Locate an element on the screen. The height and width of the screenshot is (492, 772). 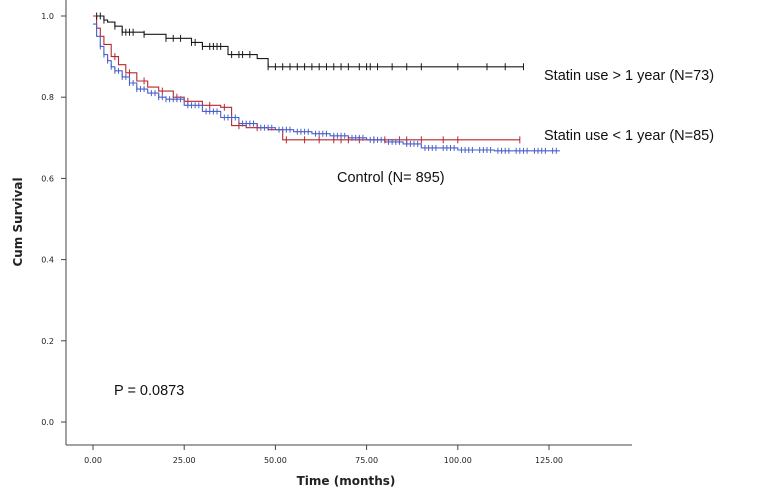
x-tick-label: 75.00 is located at coordinates (366, 460).